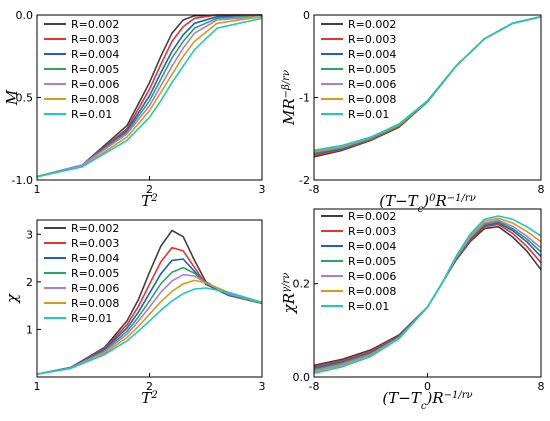 This screenshot has width=550, height=421. I want to click on y-tick-label: 1, so click(29, 329).